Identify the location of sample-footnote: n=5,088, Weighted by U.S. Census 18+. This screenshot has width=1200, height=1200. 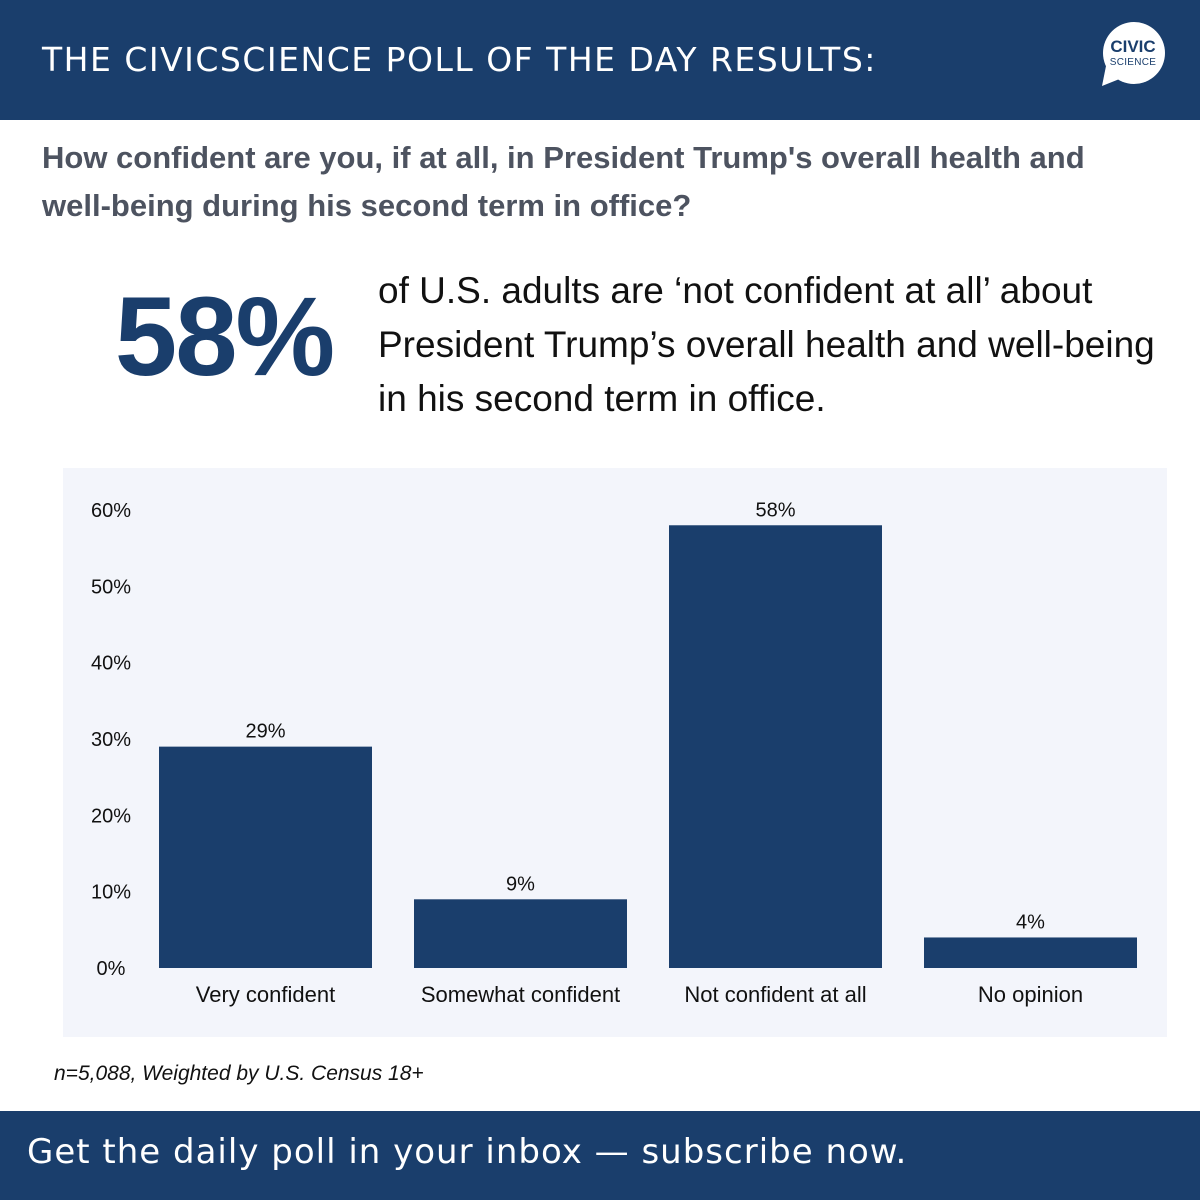
(239, 1073).